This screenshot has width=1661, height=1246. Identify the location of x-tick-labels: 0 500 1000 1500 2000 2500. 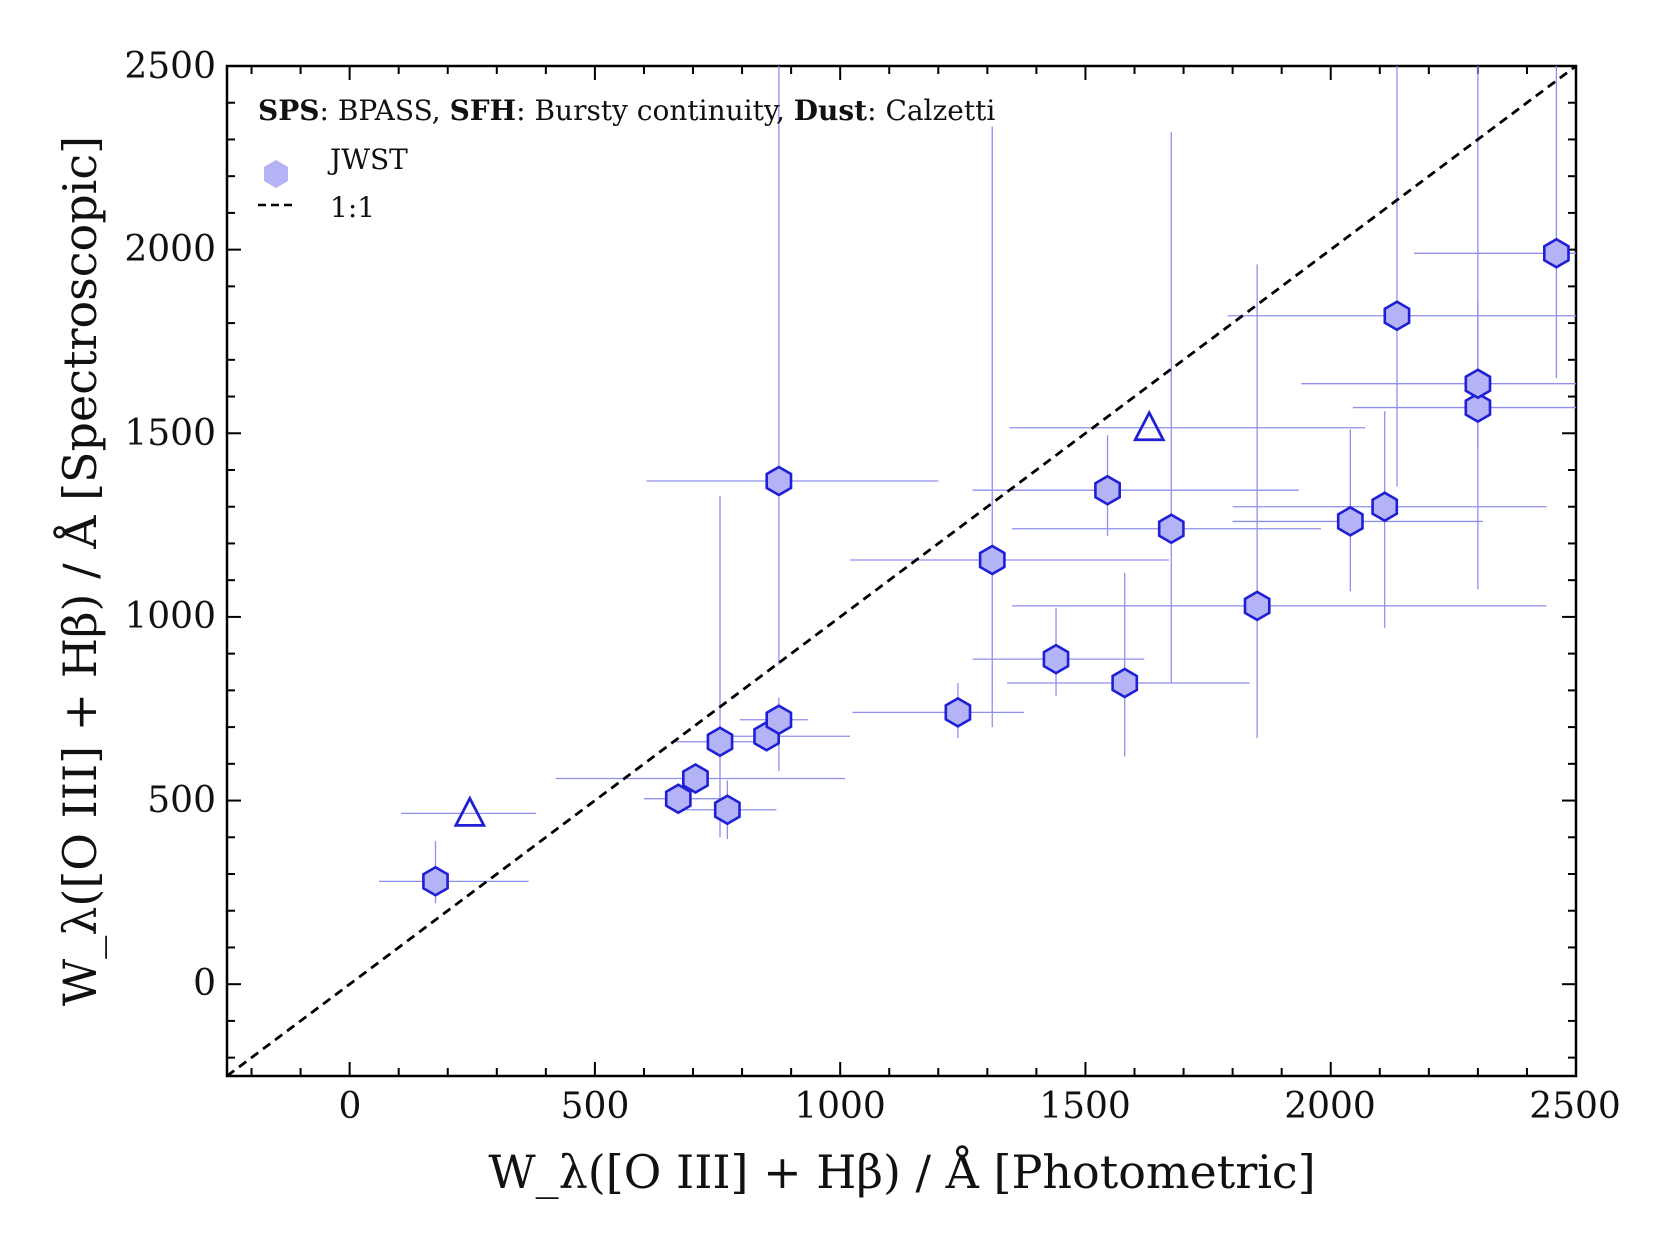
(980, 1106).